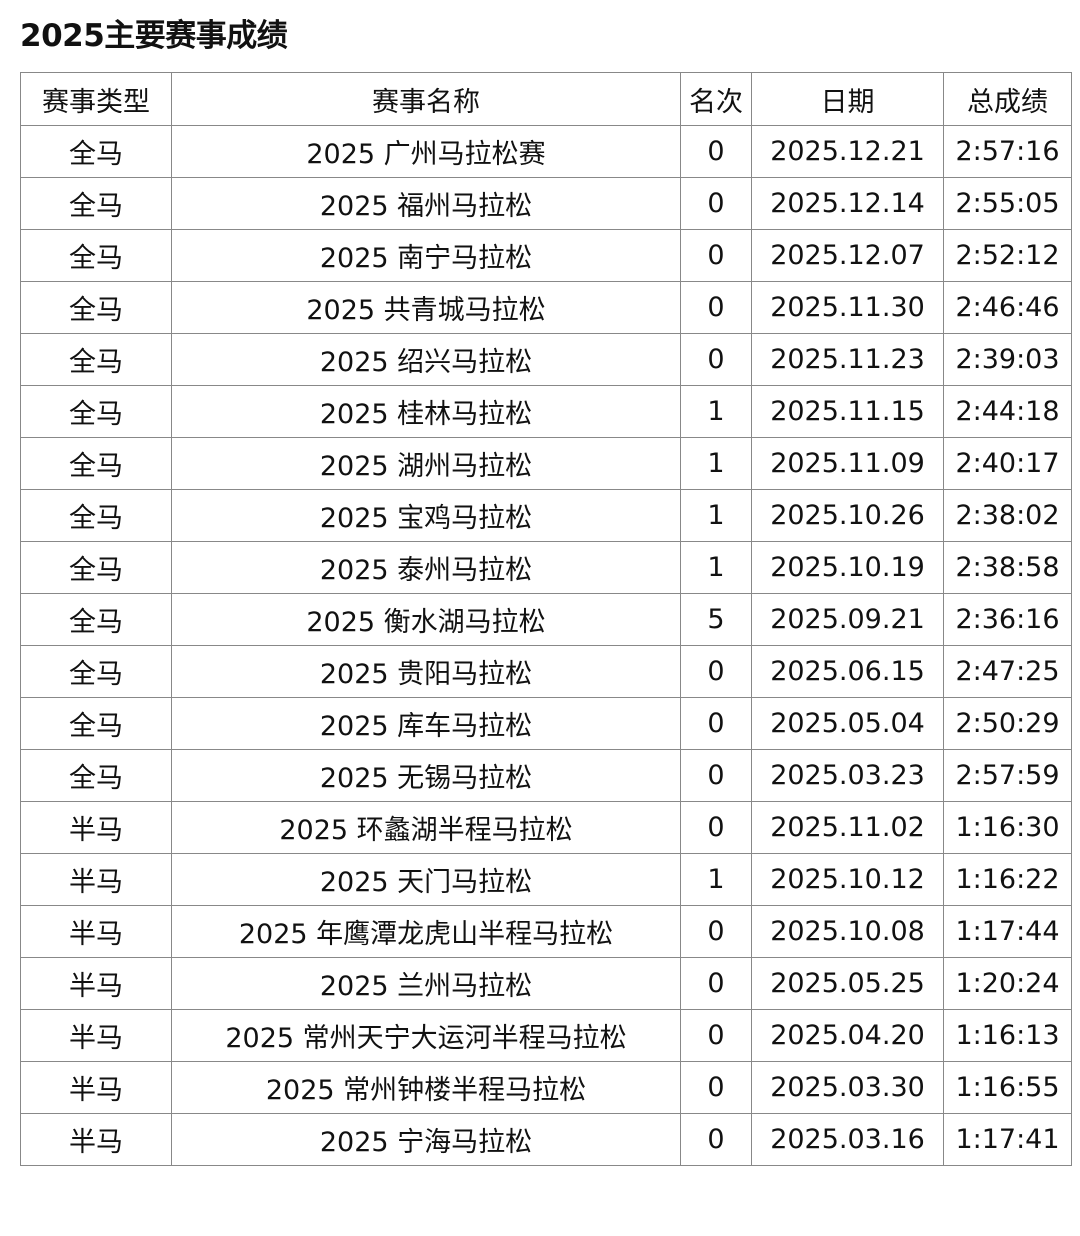 This screenshot has height=1236, width=1080. I want to click on cell-race-name: 2025 贵阳马拉松, so click(426, 671).